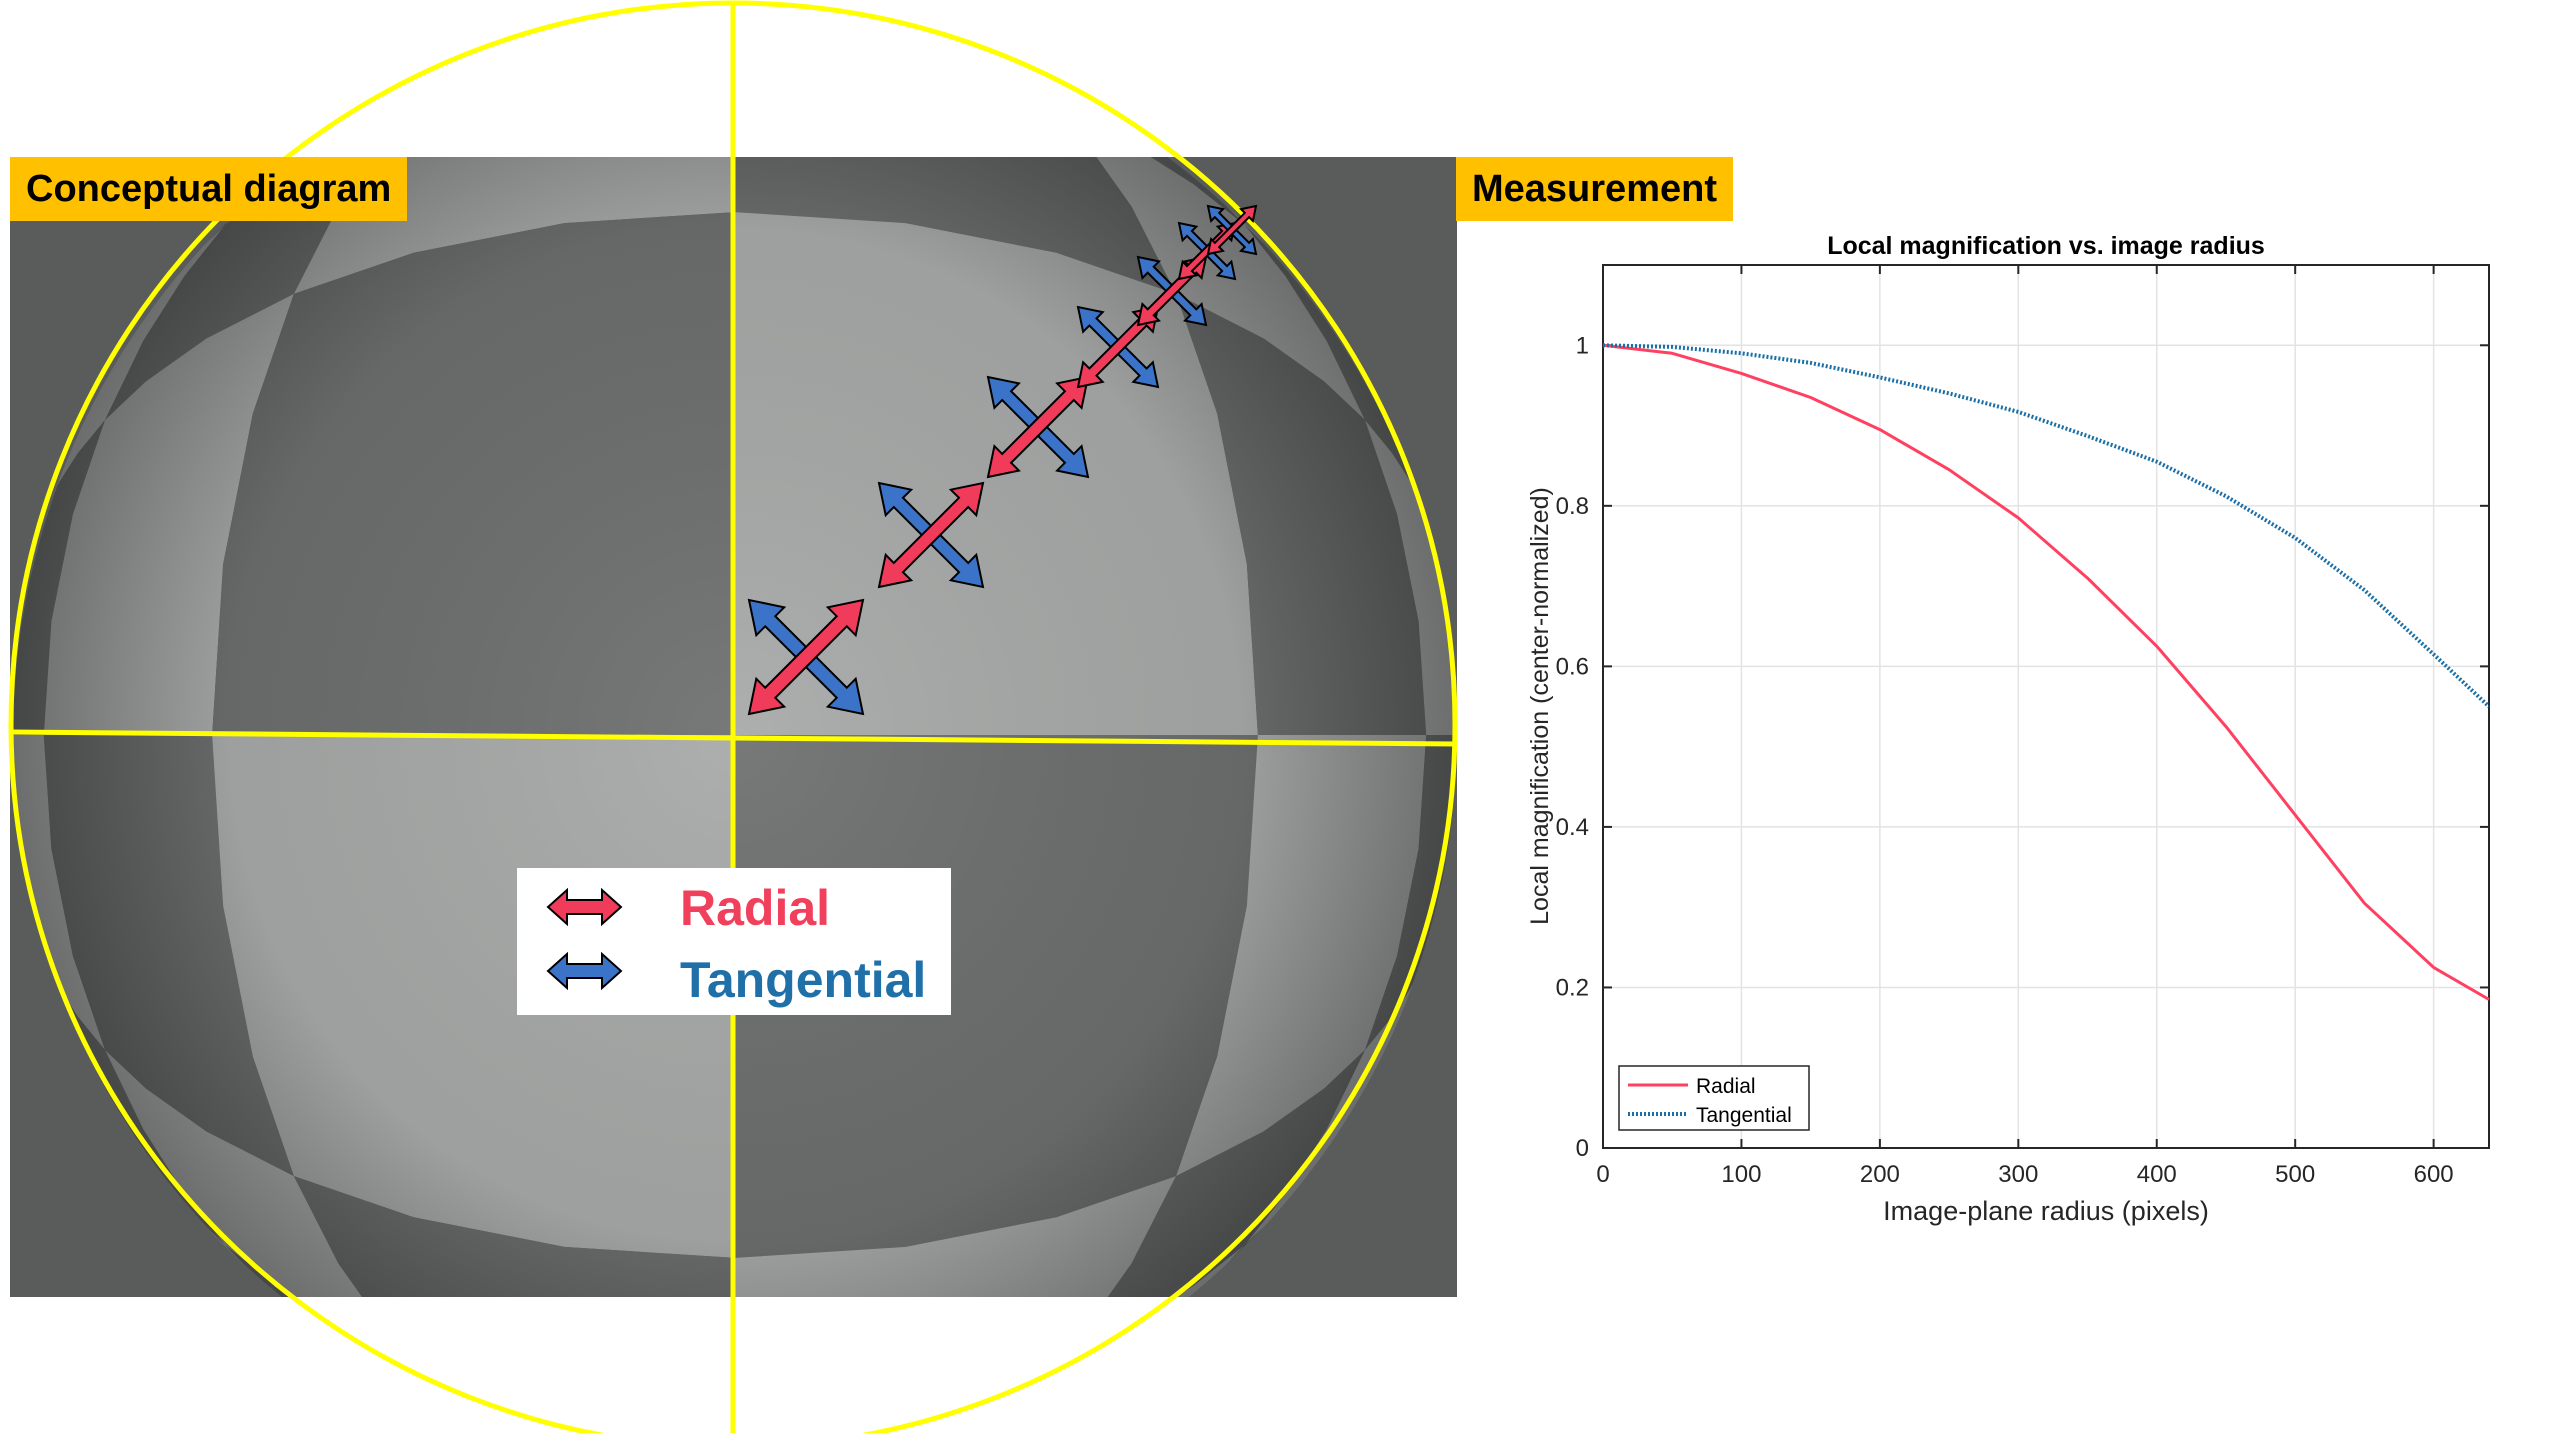 The height and width of the screenshot is (1433, 2560). I want to click on chart-x-tick-label: 500, so click(2295, 1174).